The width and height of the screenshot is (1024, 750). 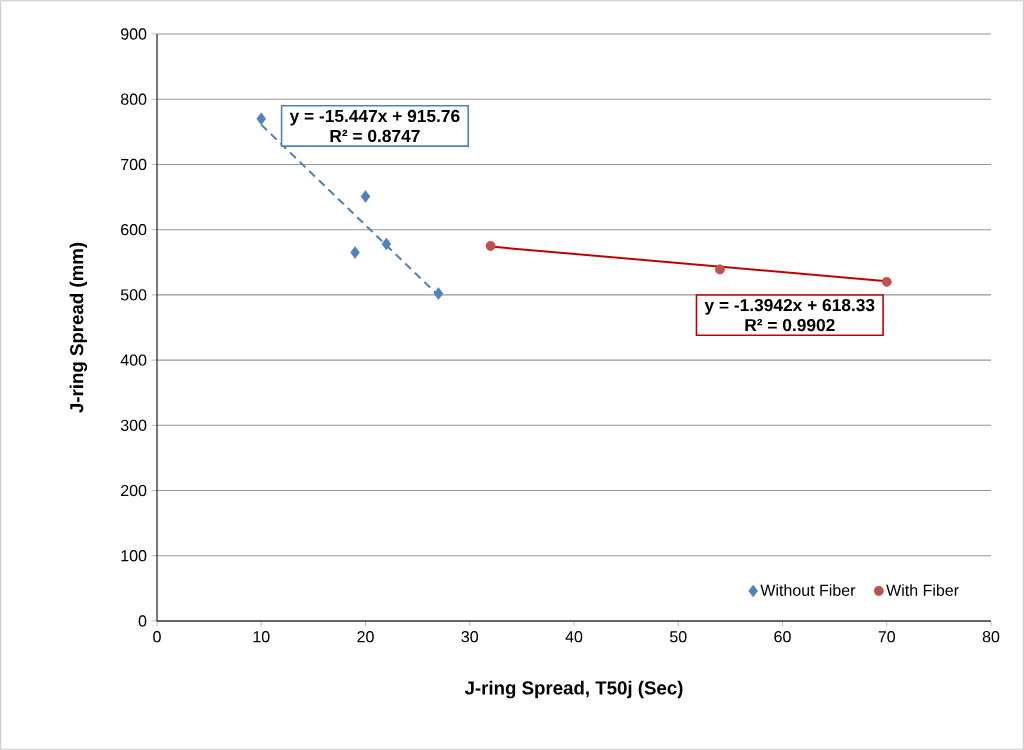 I want to click on y-tick-label: 500, so click(x=133, y=295).